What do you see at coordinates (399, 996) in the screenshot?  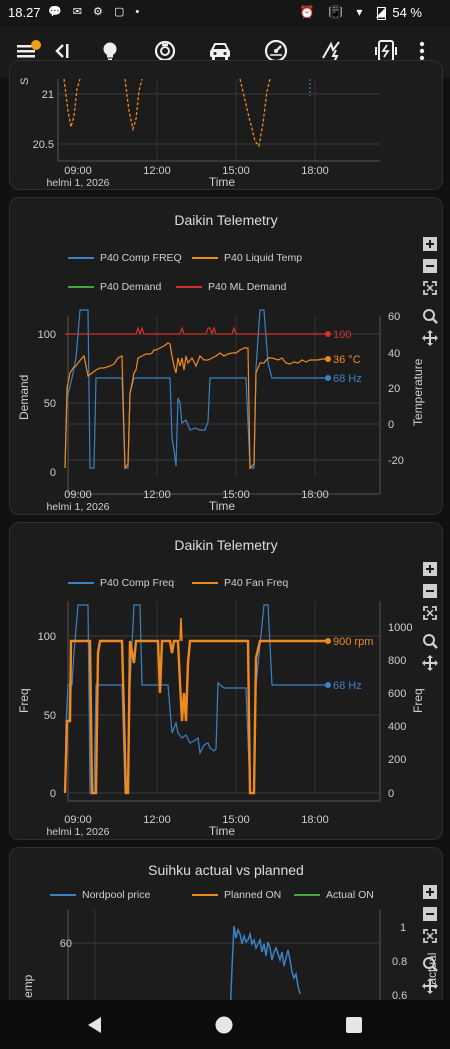 I see `y2-tick: 0.6` at bounding box center [399, 996].